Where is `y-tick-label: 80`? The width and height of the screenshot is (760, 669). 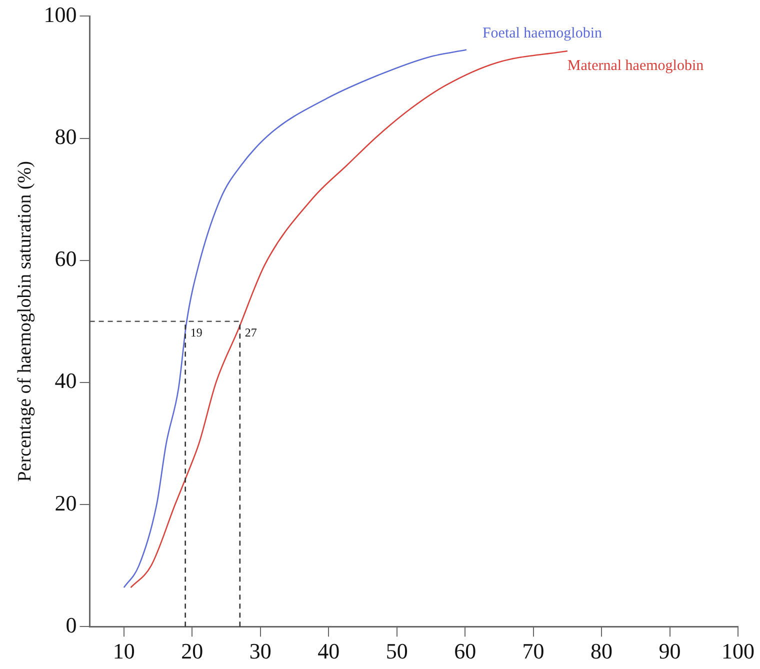
y-tick-label: 80 is located at coordinates (65, 137).